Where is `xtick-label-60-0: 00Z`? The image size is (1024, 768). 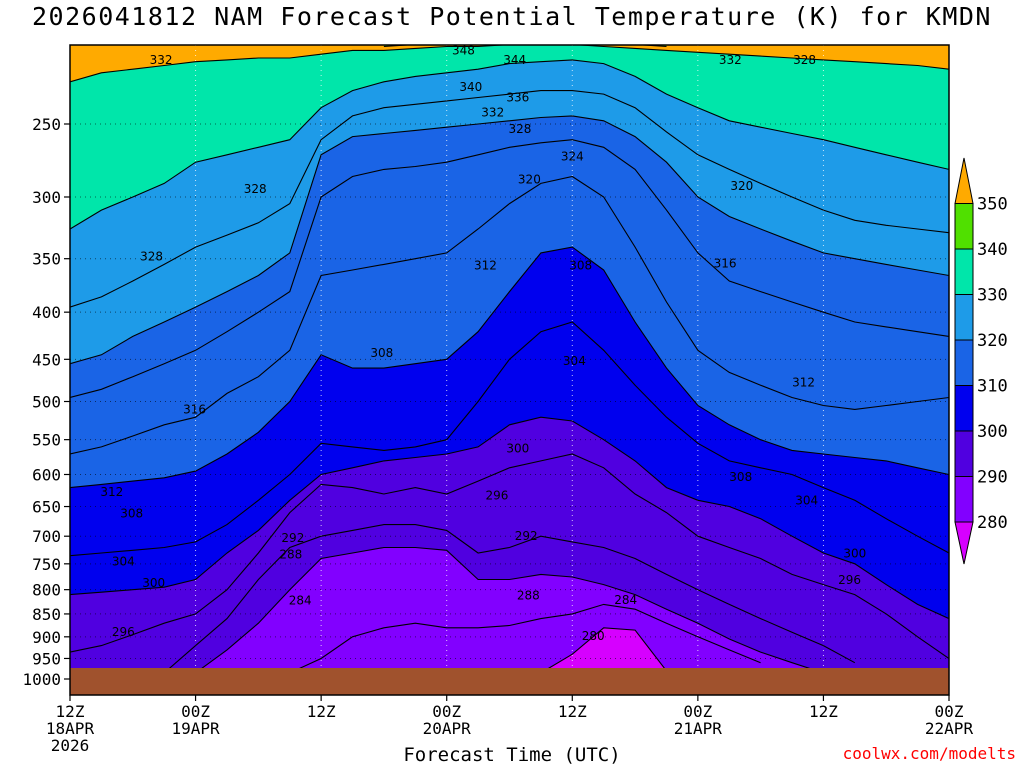
xtick-label-60-0: 00Z is located at coordinates (697, 711).